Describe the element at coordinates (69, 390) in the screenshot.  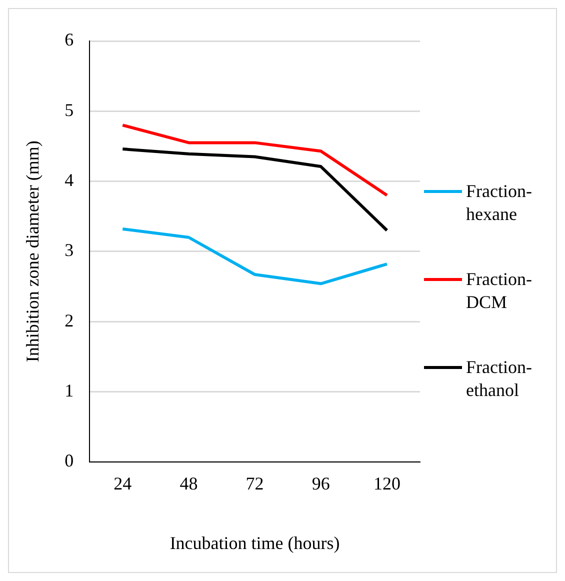
I see `y-tick-label: 1` at that location.